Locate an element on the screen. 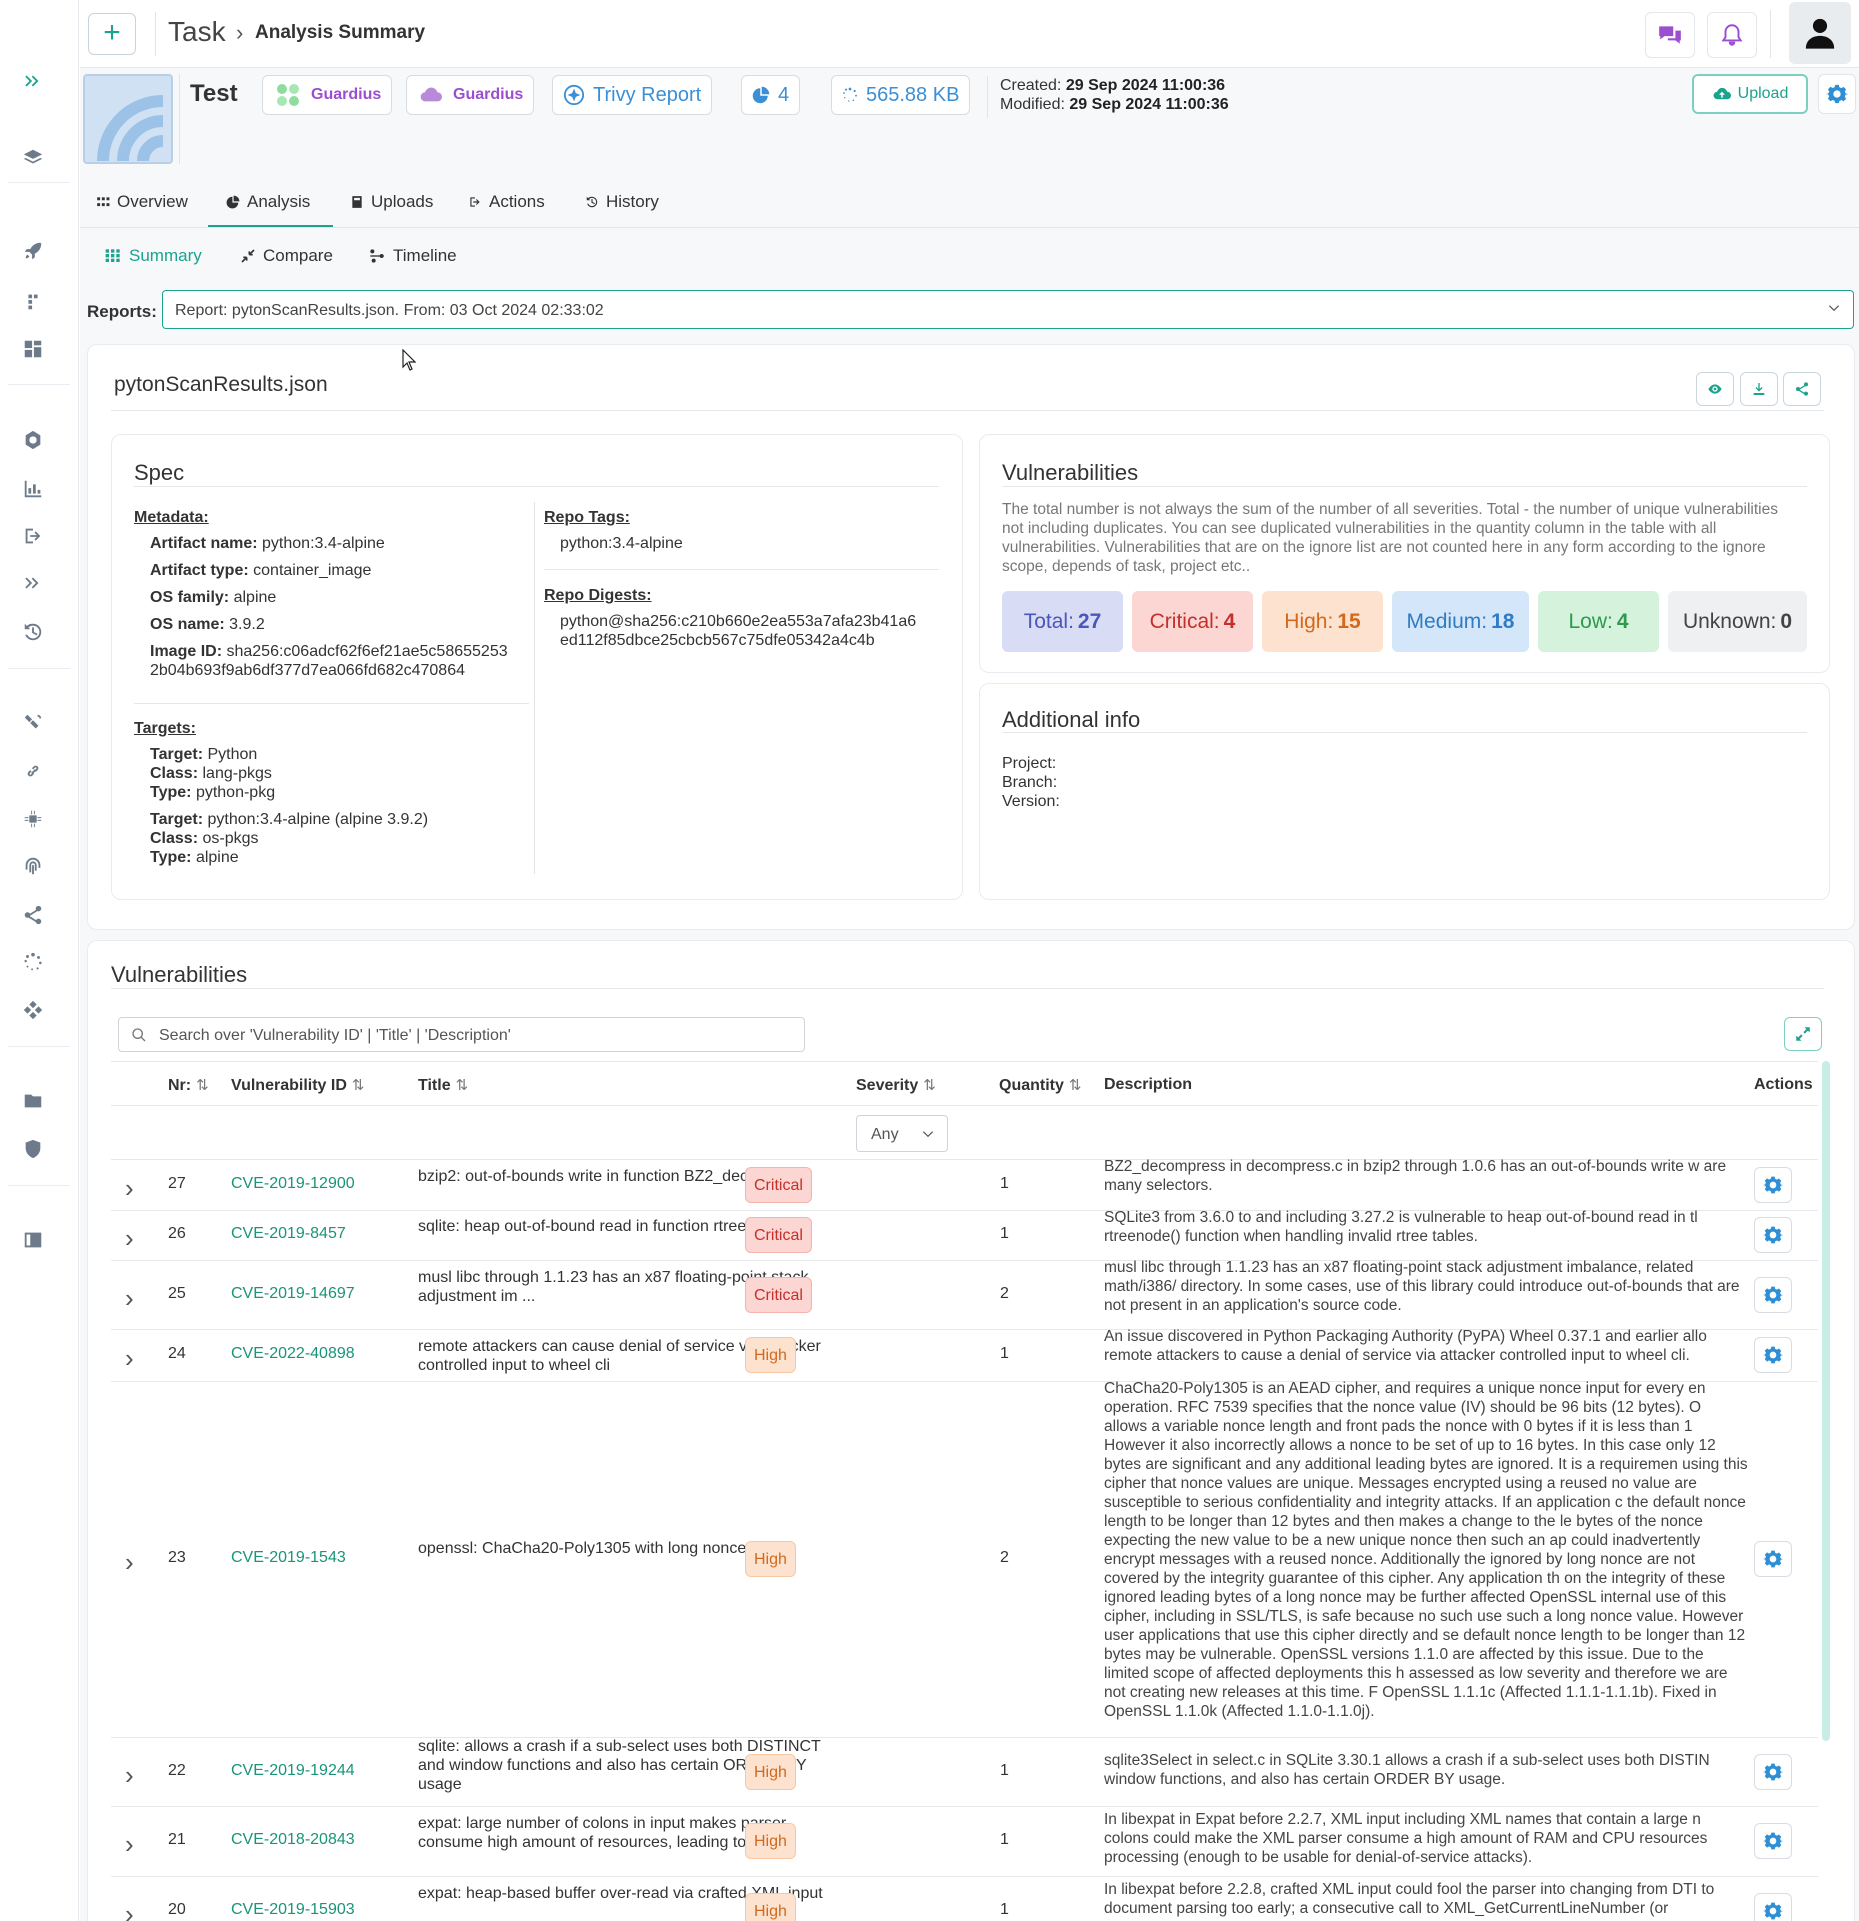  vulnerability-id-link: CVE-2019-1543 is located at coordinates (288, 1557).